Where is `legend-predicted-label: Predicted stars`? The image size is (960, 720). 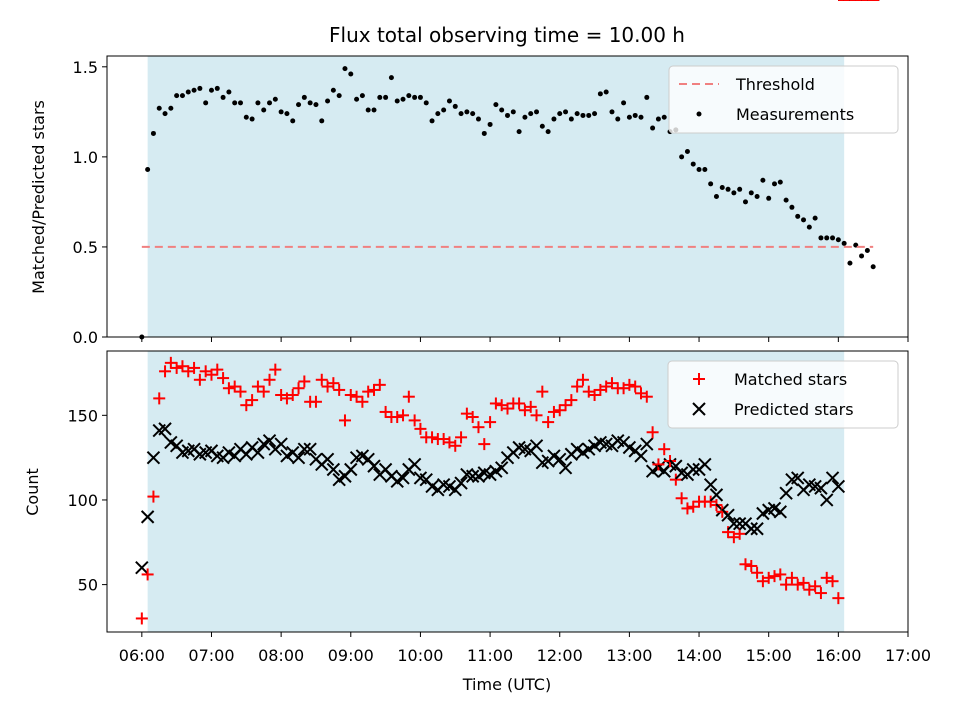
legend-predicted-label: Predicted stars is located at coordinates (794, 409).